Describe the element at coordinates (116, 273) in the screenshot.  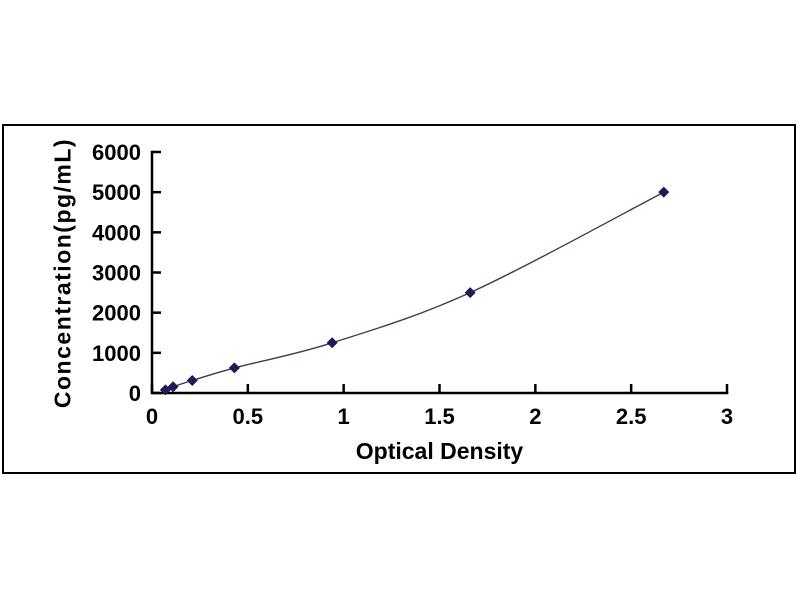
I see `y-tick-label: 3000` at that location.